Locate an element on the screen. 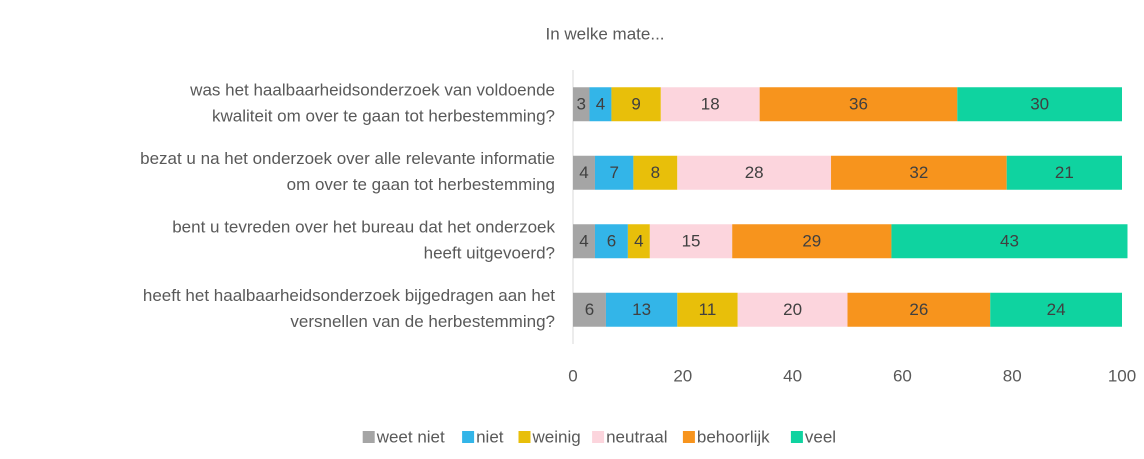 This screenshot has height=459, width=1144. data-label: 24 is located at coordinates (1056, 309).